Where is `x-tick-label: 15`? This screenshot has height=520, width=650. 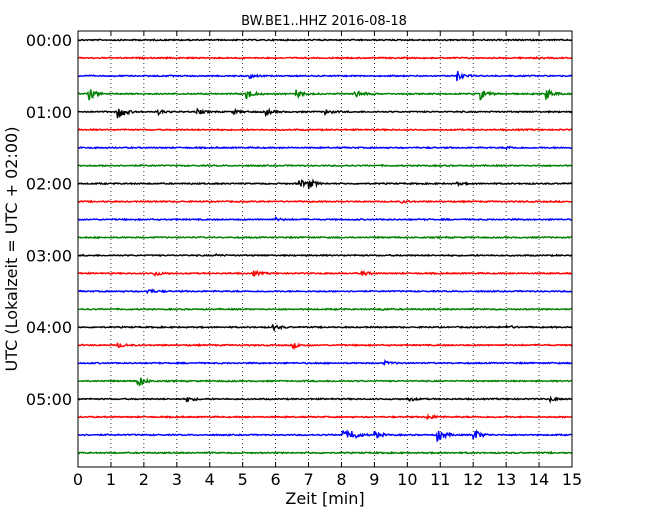 x-tick-label: 15 is located at coordinates (572, 479).